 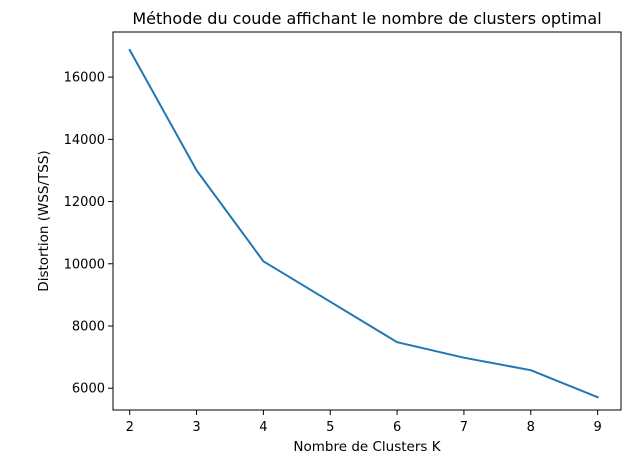 I want to click on x-tick-label: 2, so click(x=130, y=427).